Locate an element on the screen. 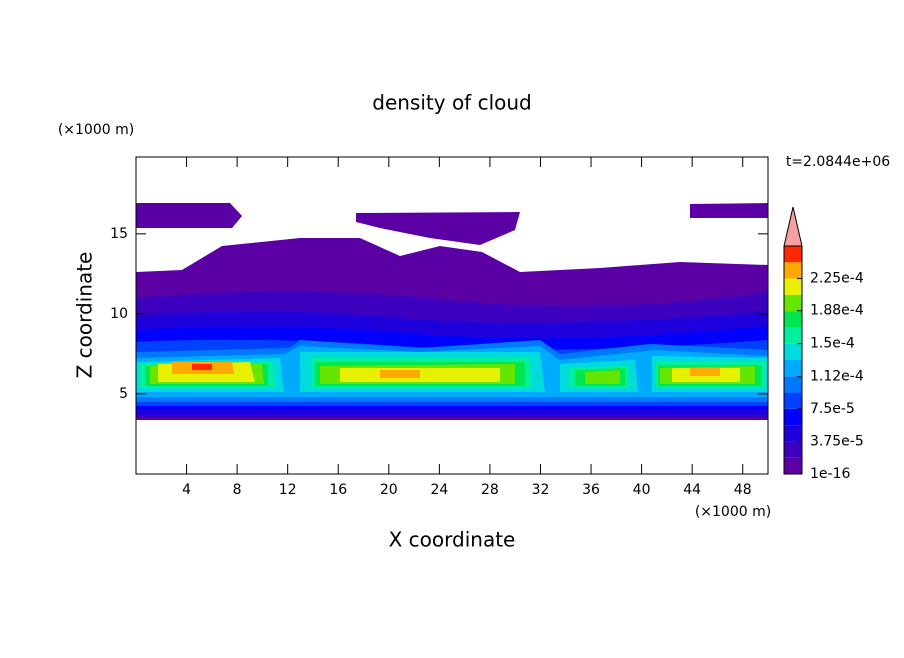  time-label: t=2.0844e+06 is located at coordinates (838, 162).